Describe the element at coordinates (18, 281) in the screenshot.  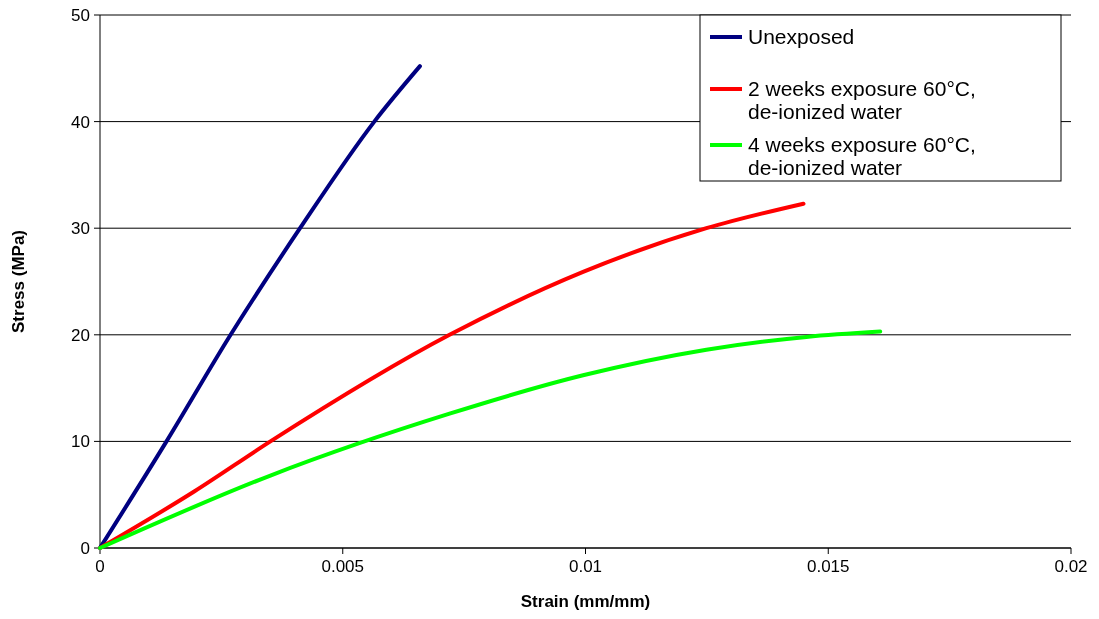
I see `y-axis-title: Stress (MPa)` at that location.